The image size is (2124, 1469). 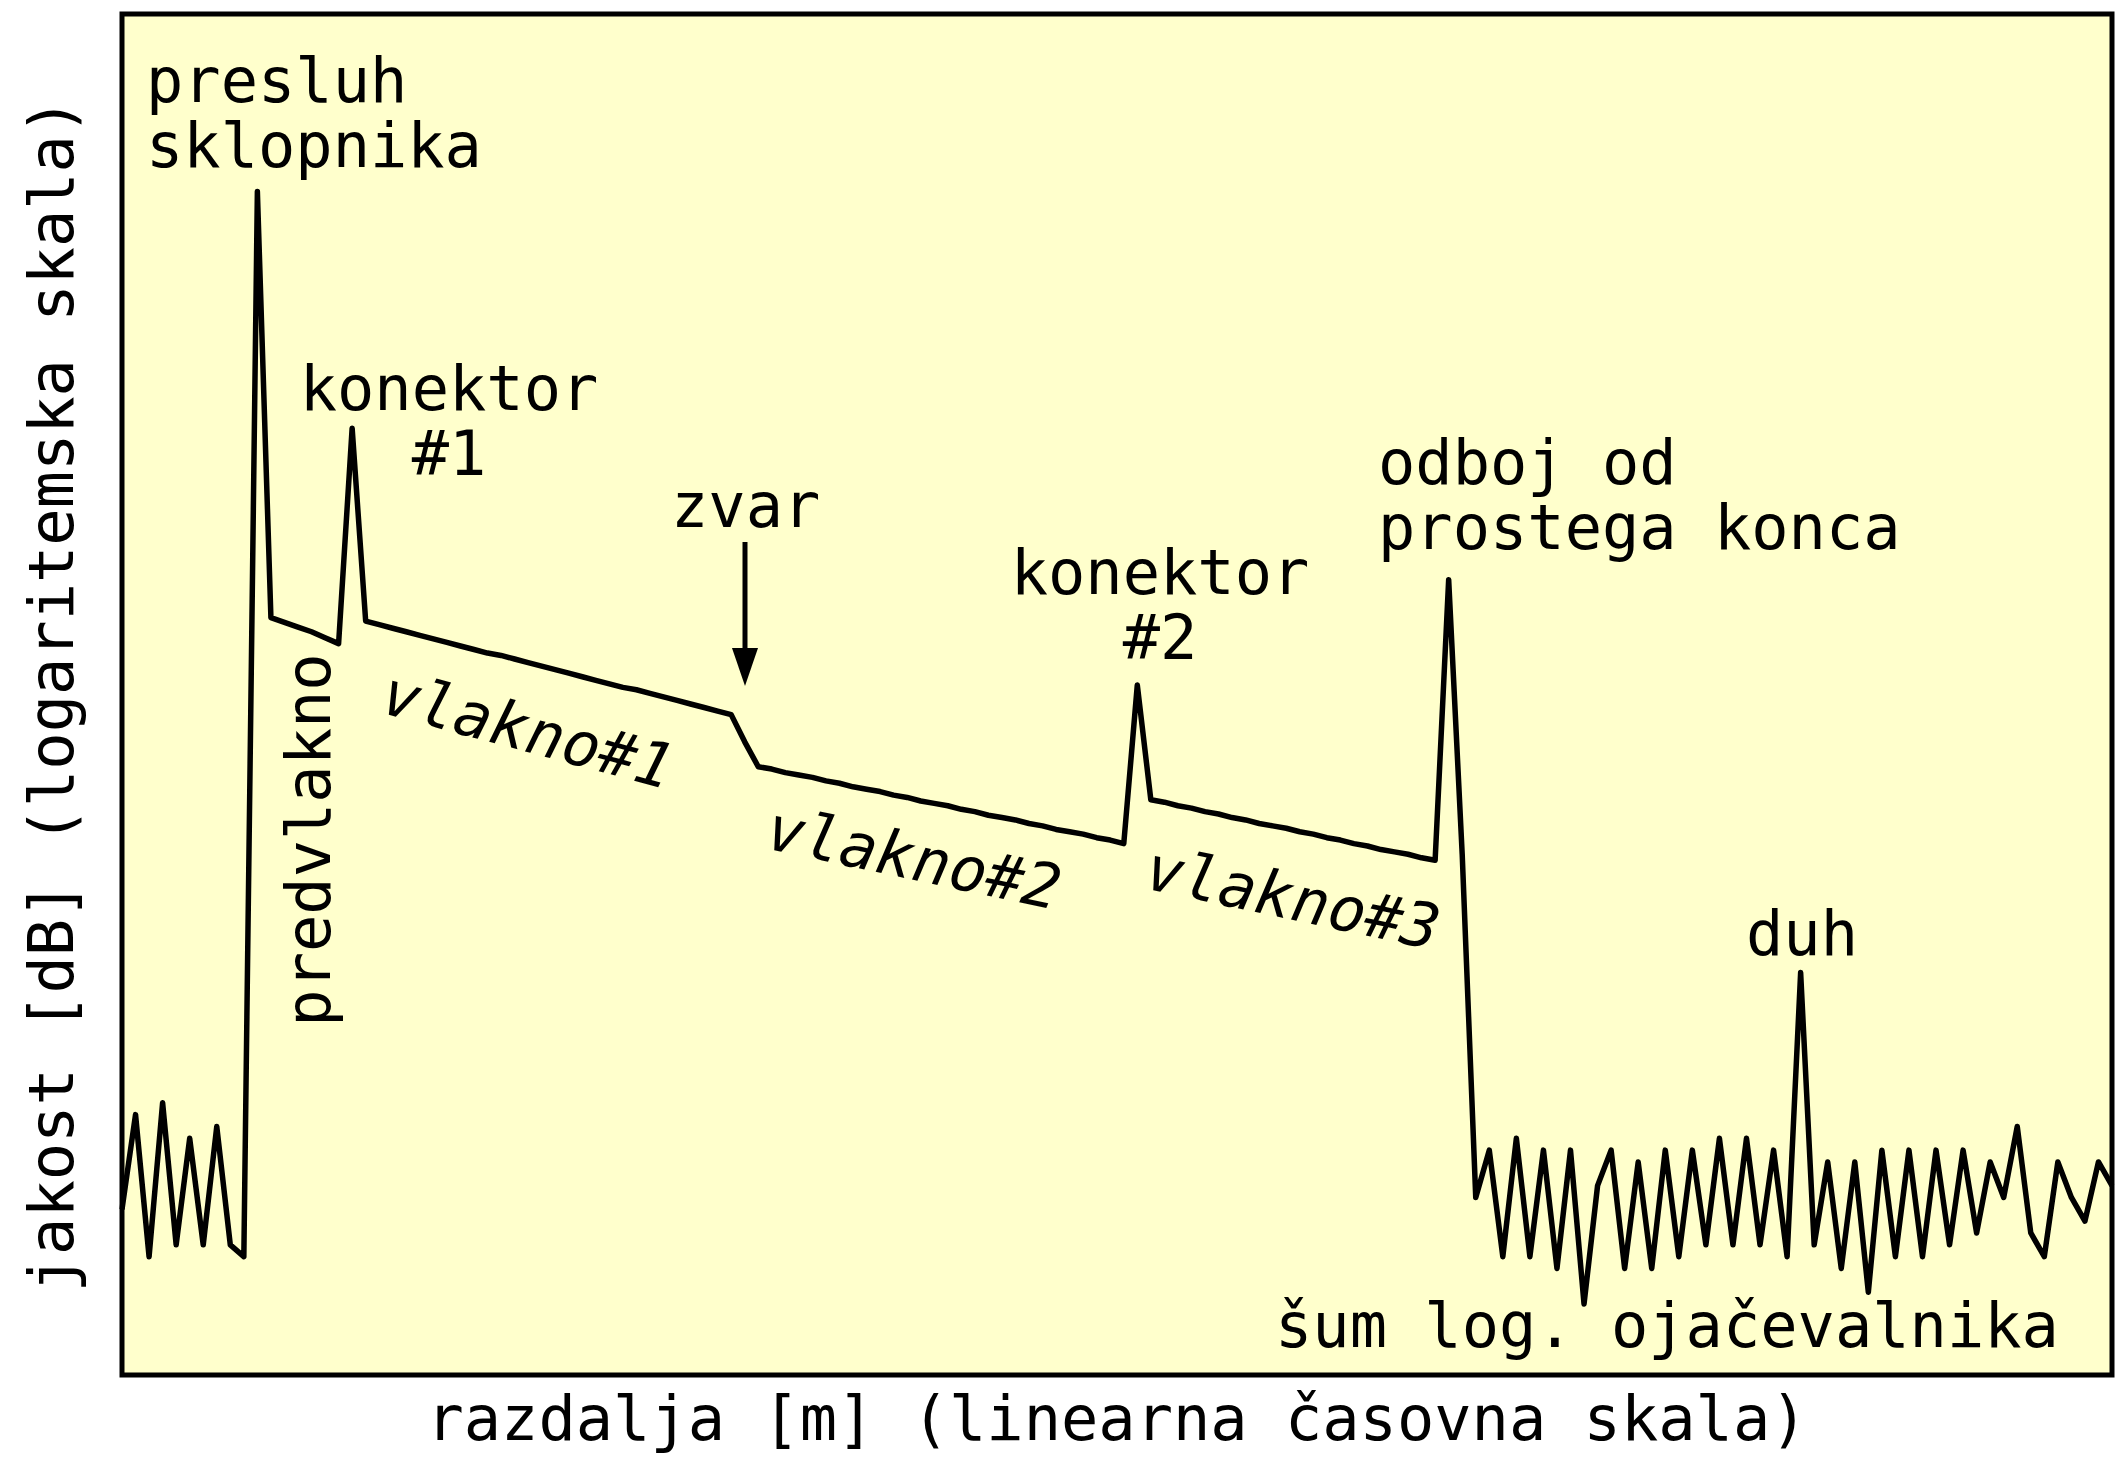 What do you see at coordinates (1293, 898) in the screenshot?
I see `annotation: vlakno#3` at bounding box center [1293, 898].